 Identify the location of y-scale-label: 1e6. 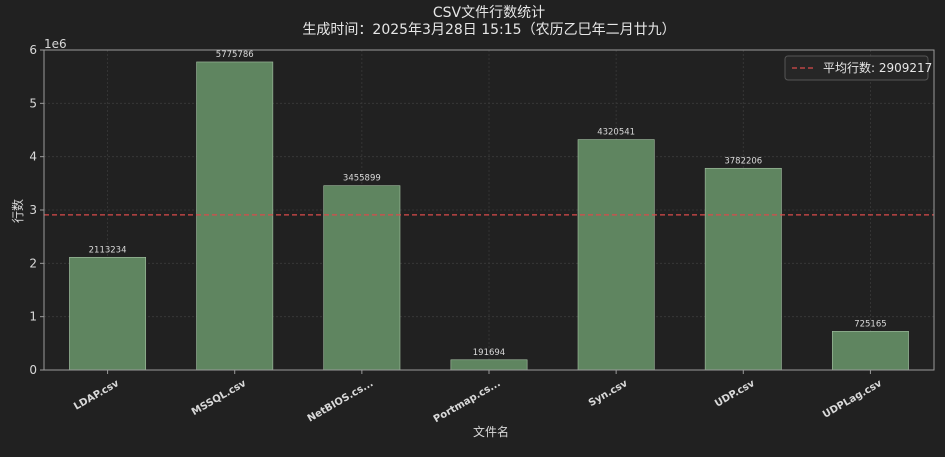
(55, 44).